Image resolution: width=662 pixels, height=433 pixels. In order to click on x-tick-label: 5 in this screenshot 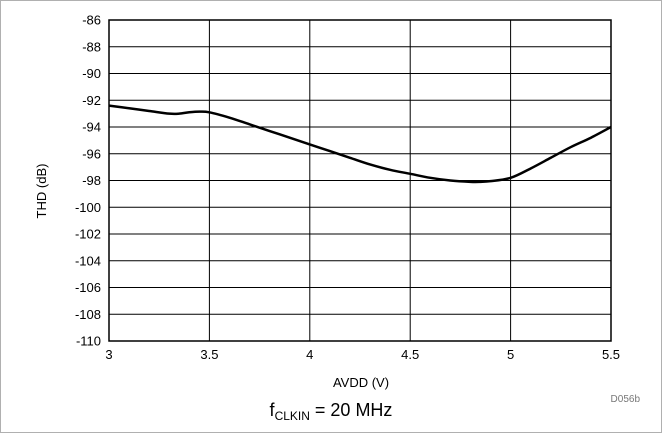, I will do `click(510, 354)`.